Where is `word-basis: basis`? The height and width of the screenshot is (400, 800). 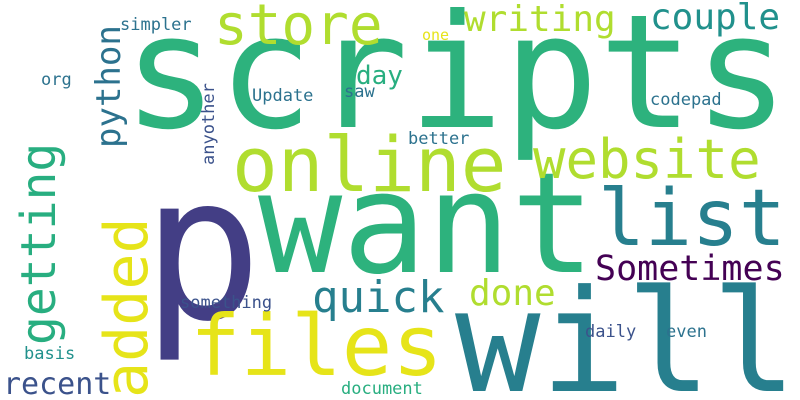 word-basis: basis is located at coordinates (50, 354).